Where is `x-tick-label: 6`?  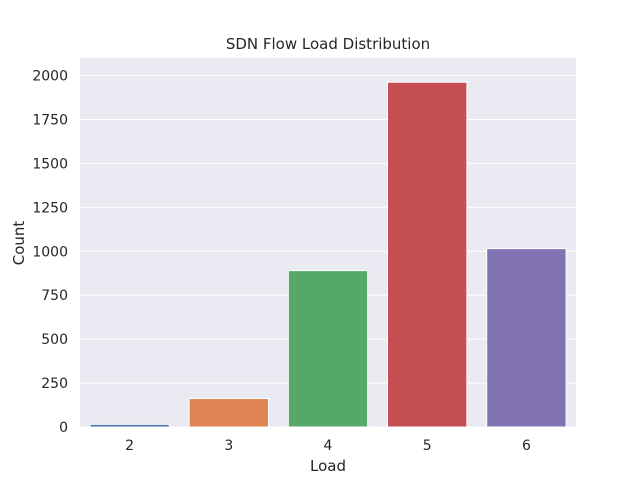 x-tick-label: 6 is located at coordinates (526, 446).